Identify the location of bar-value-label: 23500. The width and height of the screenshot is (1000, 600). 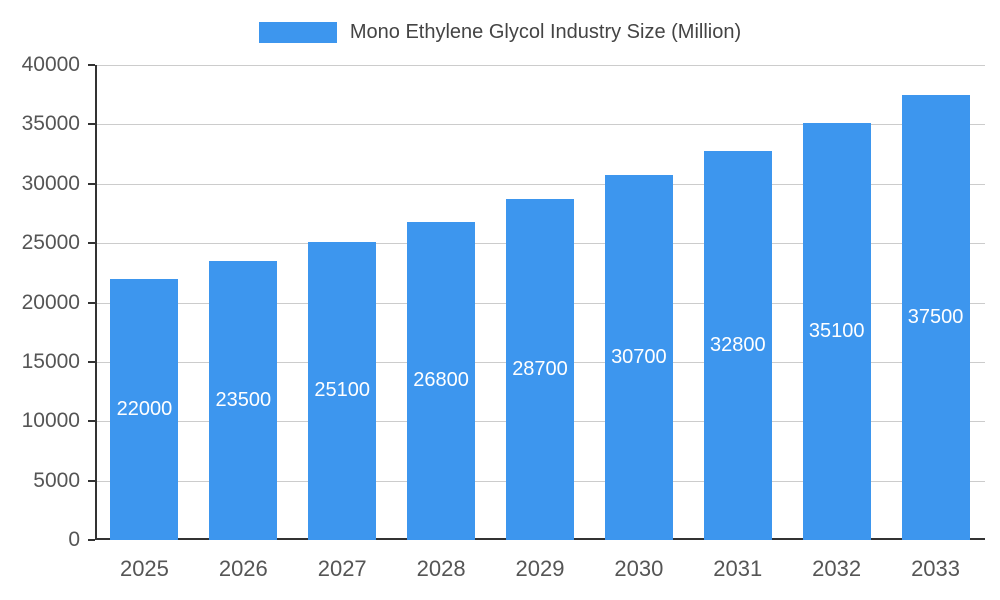
(243, 399).